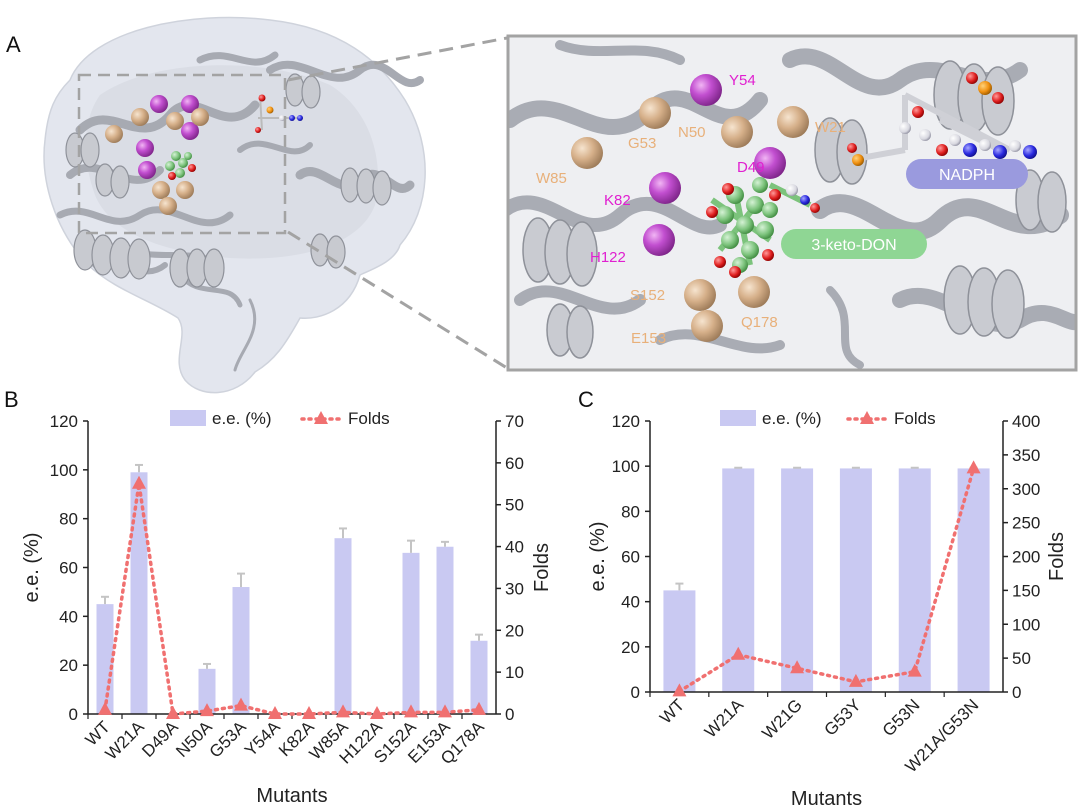 The height and width of the screenshot is (812, 1080). What do you see at coordinates (1026, 590) in the screenshot?
I see `y-tick-label-right: 150` at bounding box center [1026, 590].